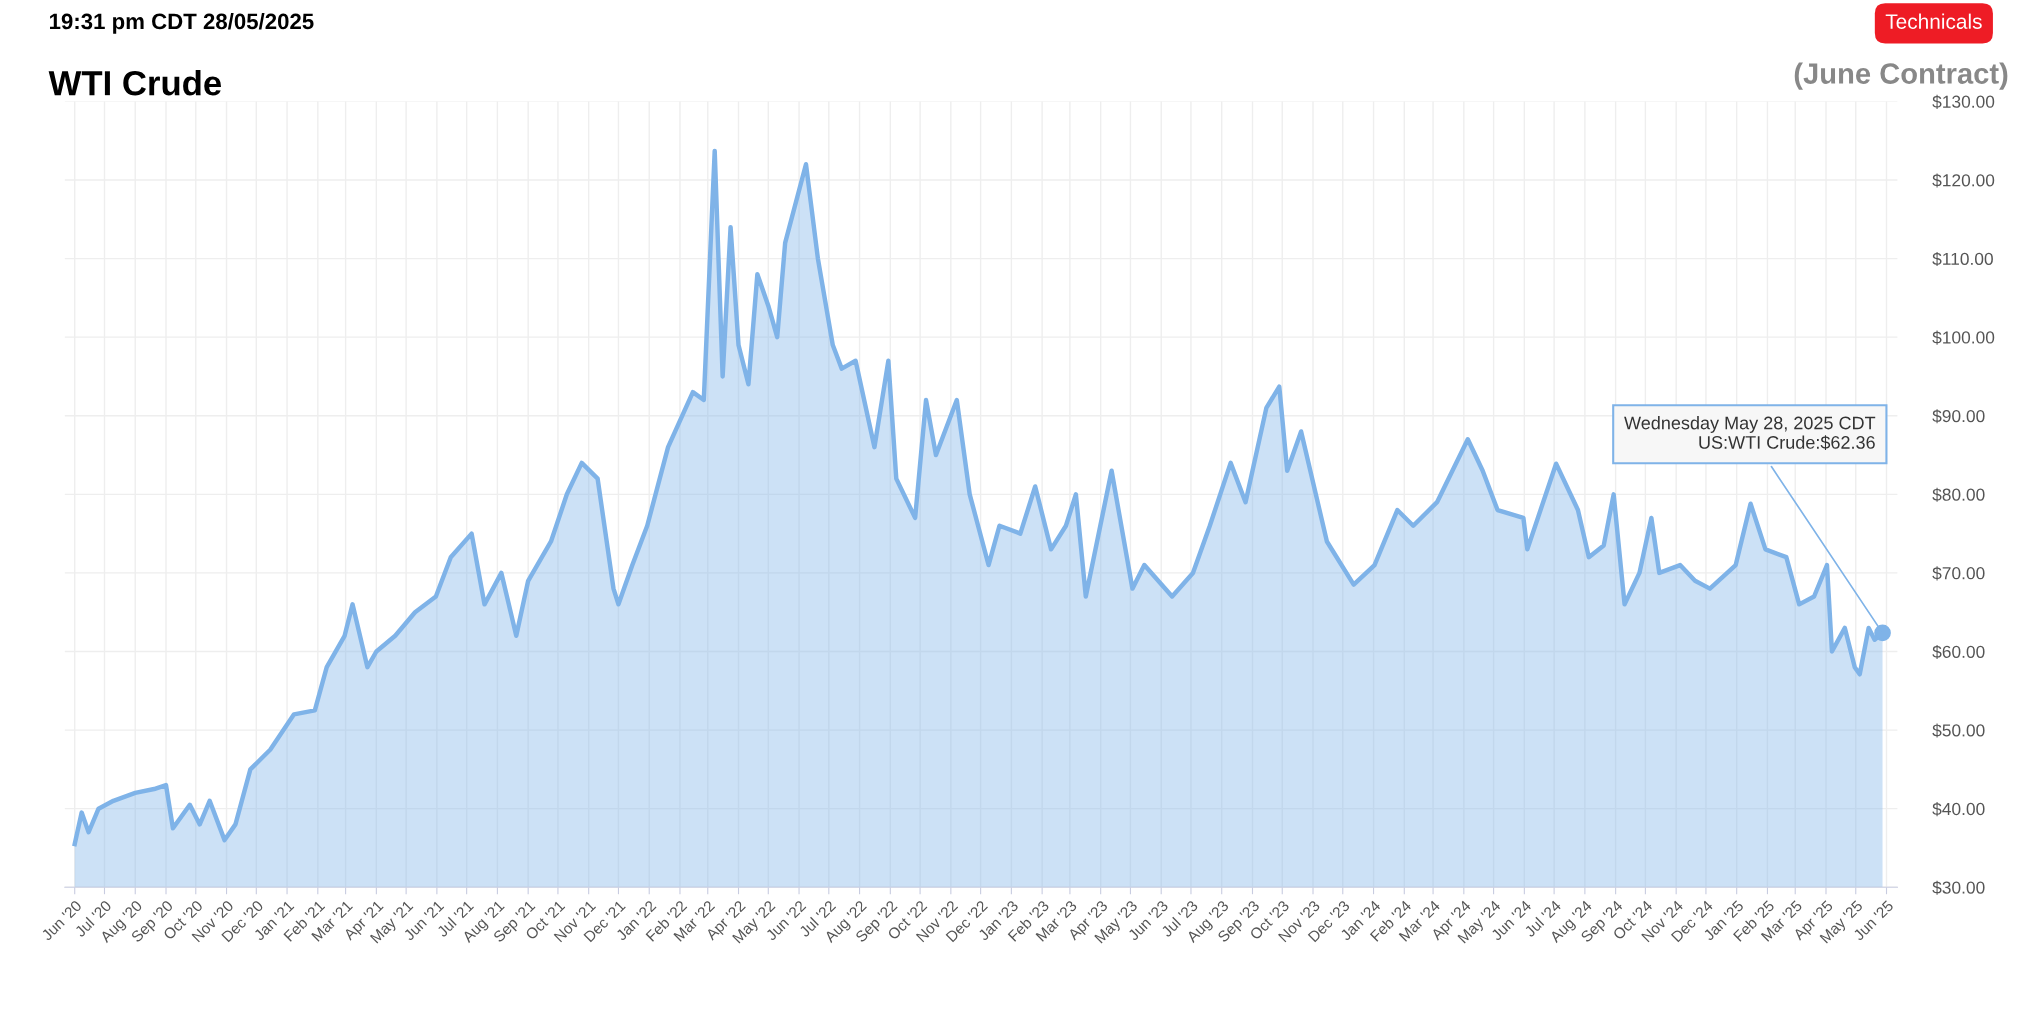  What do you see at coordinates (135, 83) in the screenshot?
I see `chart-title: WTI Crude` at bounding box center [135, 83].